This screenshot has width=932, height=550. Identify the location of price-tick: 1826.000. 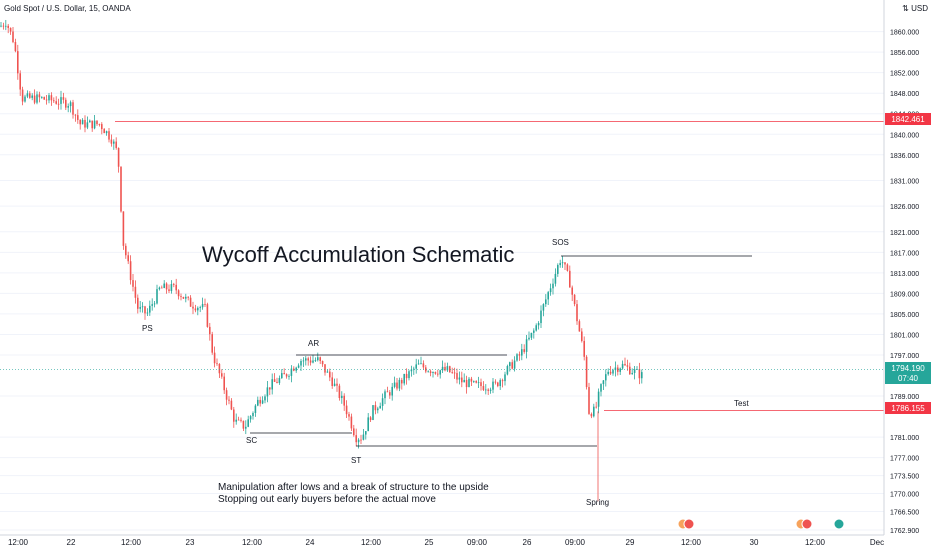
(904, 207).